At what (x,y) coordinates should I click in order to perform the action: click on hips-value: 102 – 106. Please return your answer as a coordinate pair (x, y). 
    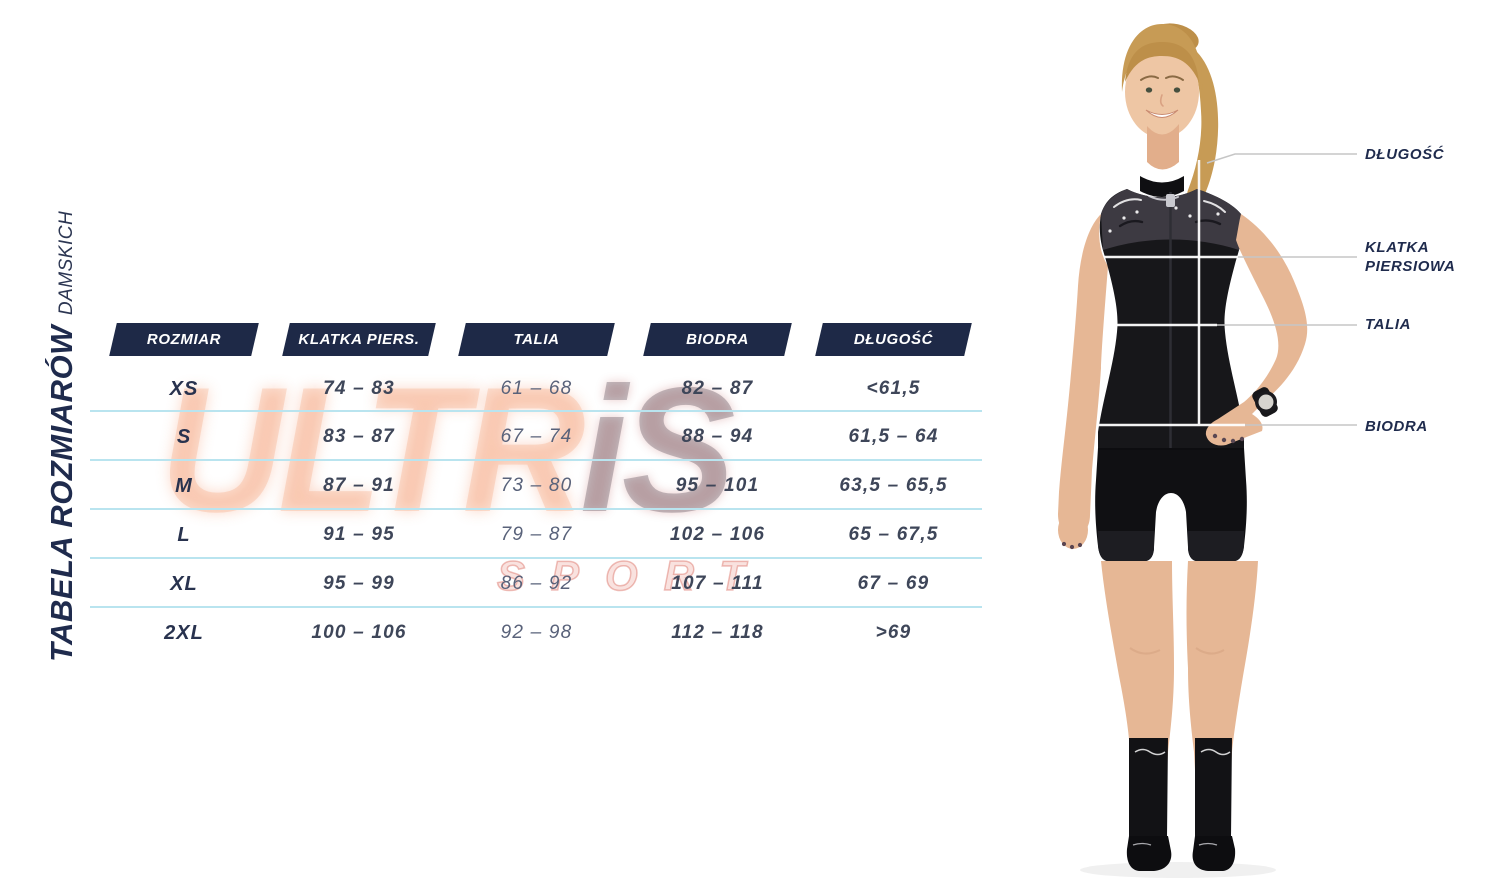
    Looking at the image, I should click on (717, 534).